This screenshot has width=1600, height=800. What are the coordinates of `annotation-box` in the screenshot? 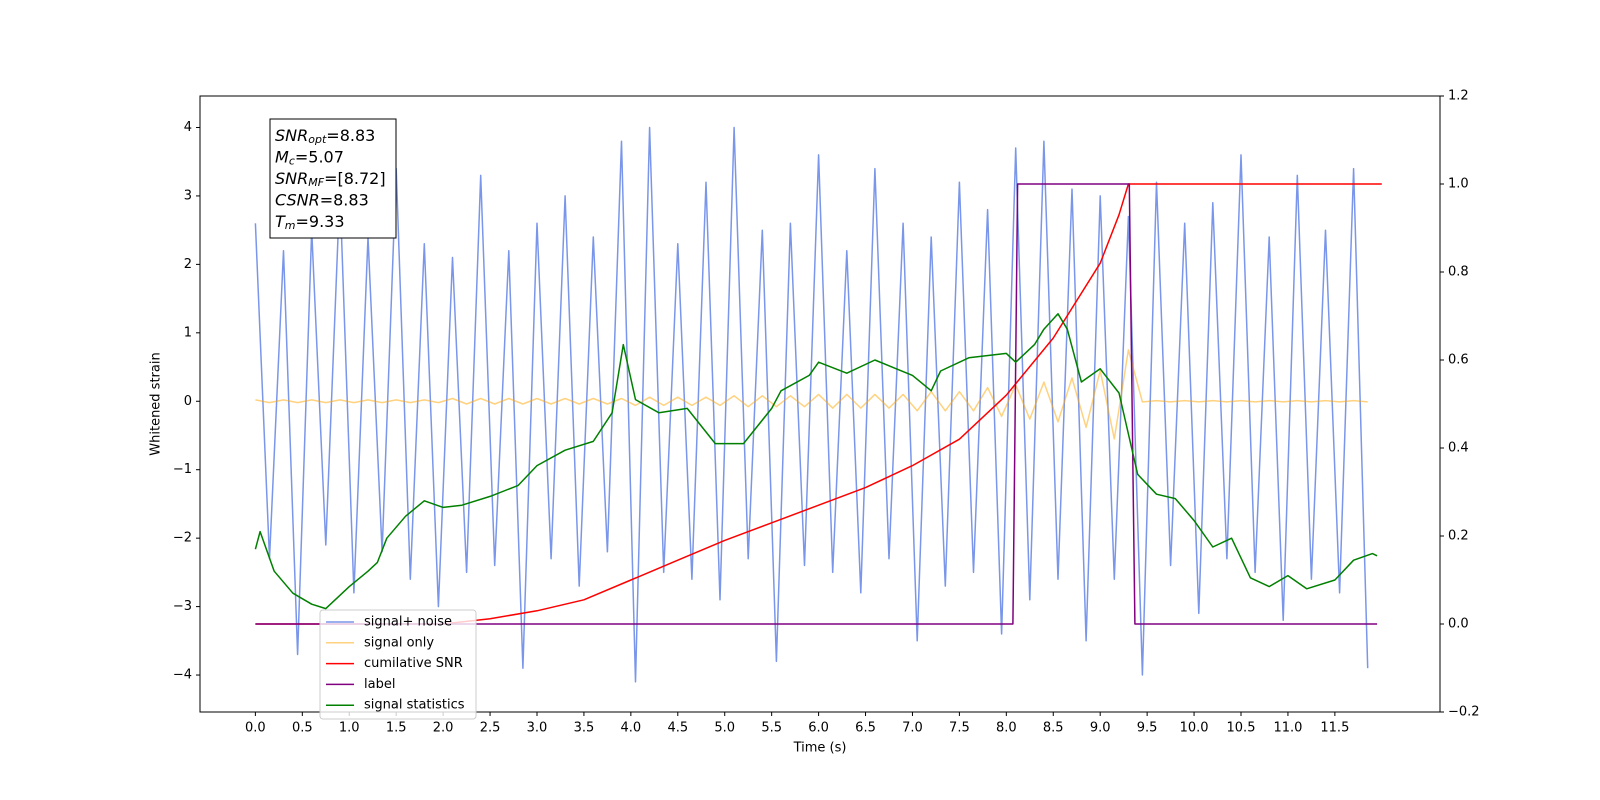 It's located at (333, 178).